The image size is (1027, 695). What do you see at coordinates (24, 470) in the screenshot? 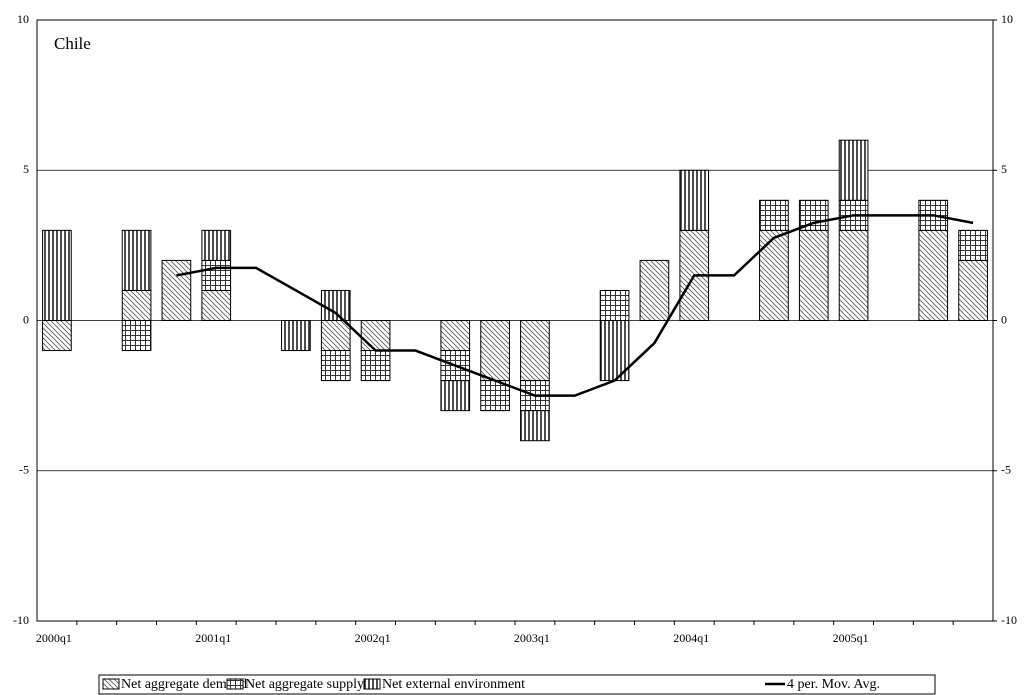
I see `y-tick-label: -5` at bounding box center [24, 470].